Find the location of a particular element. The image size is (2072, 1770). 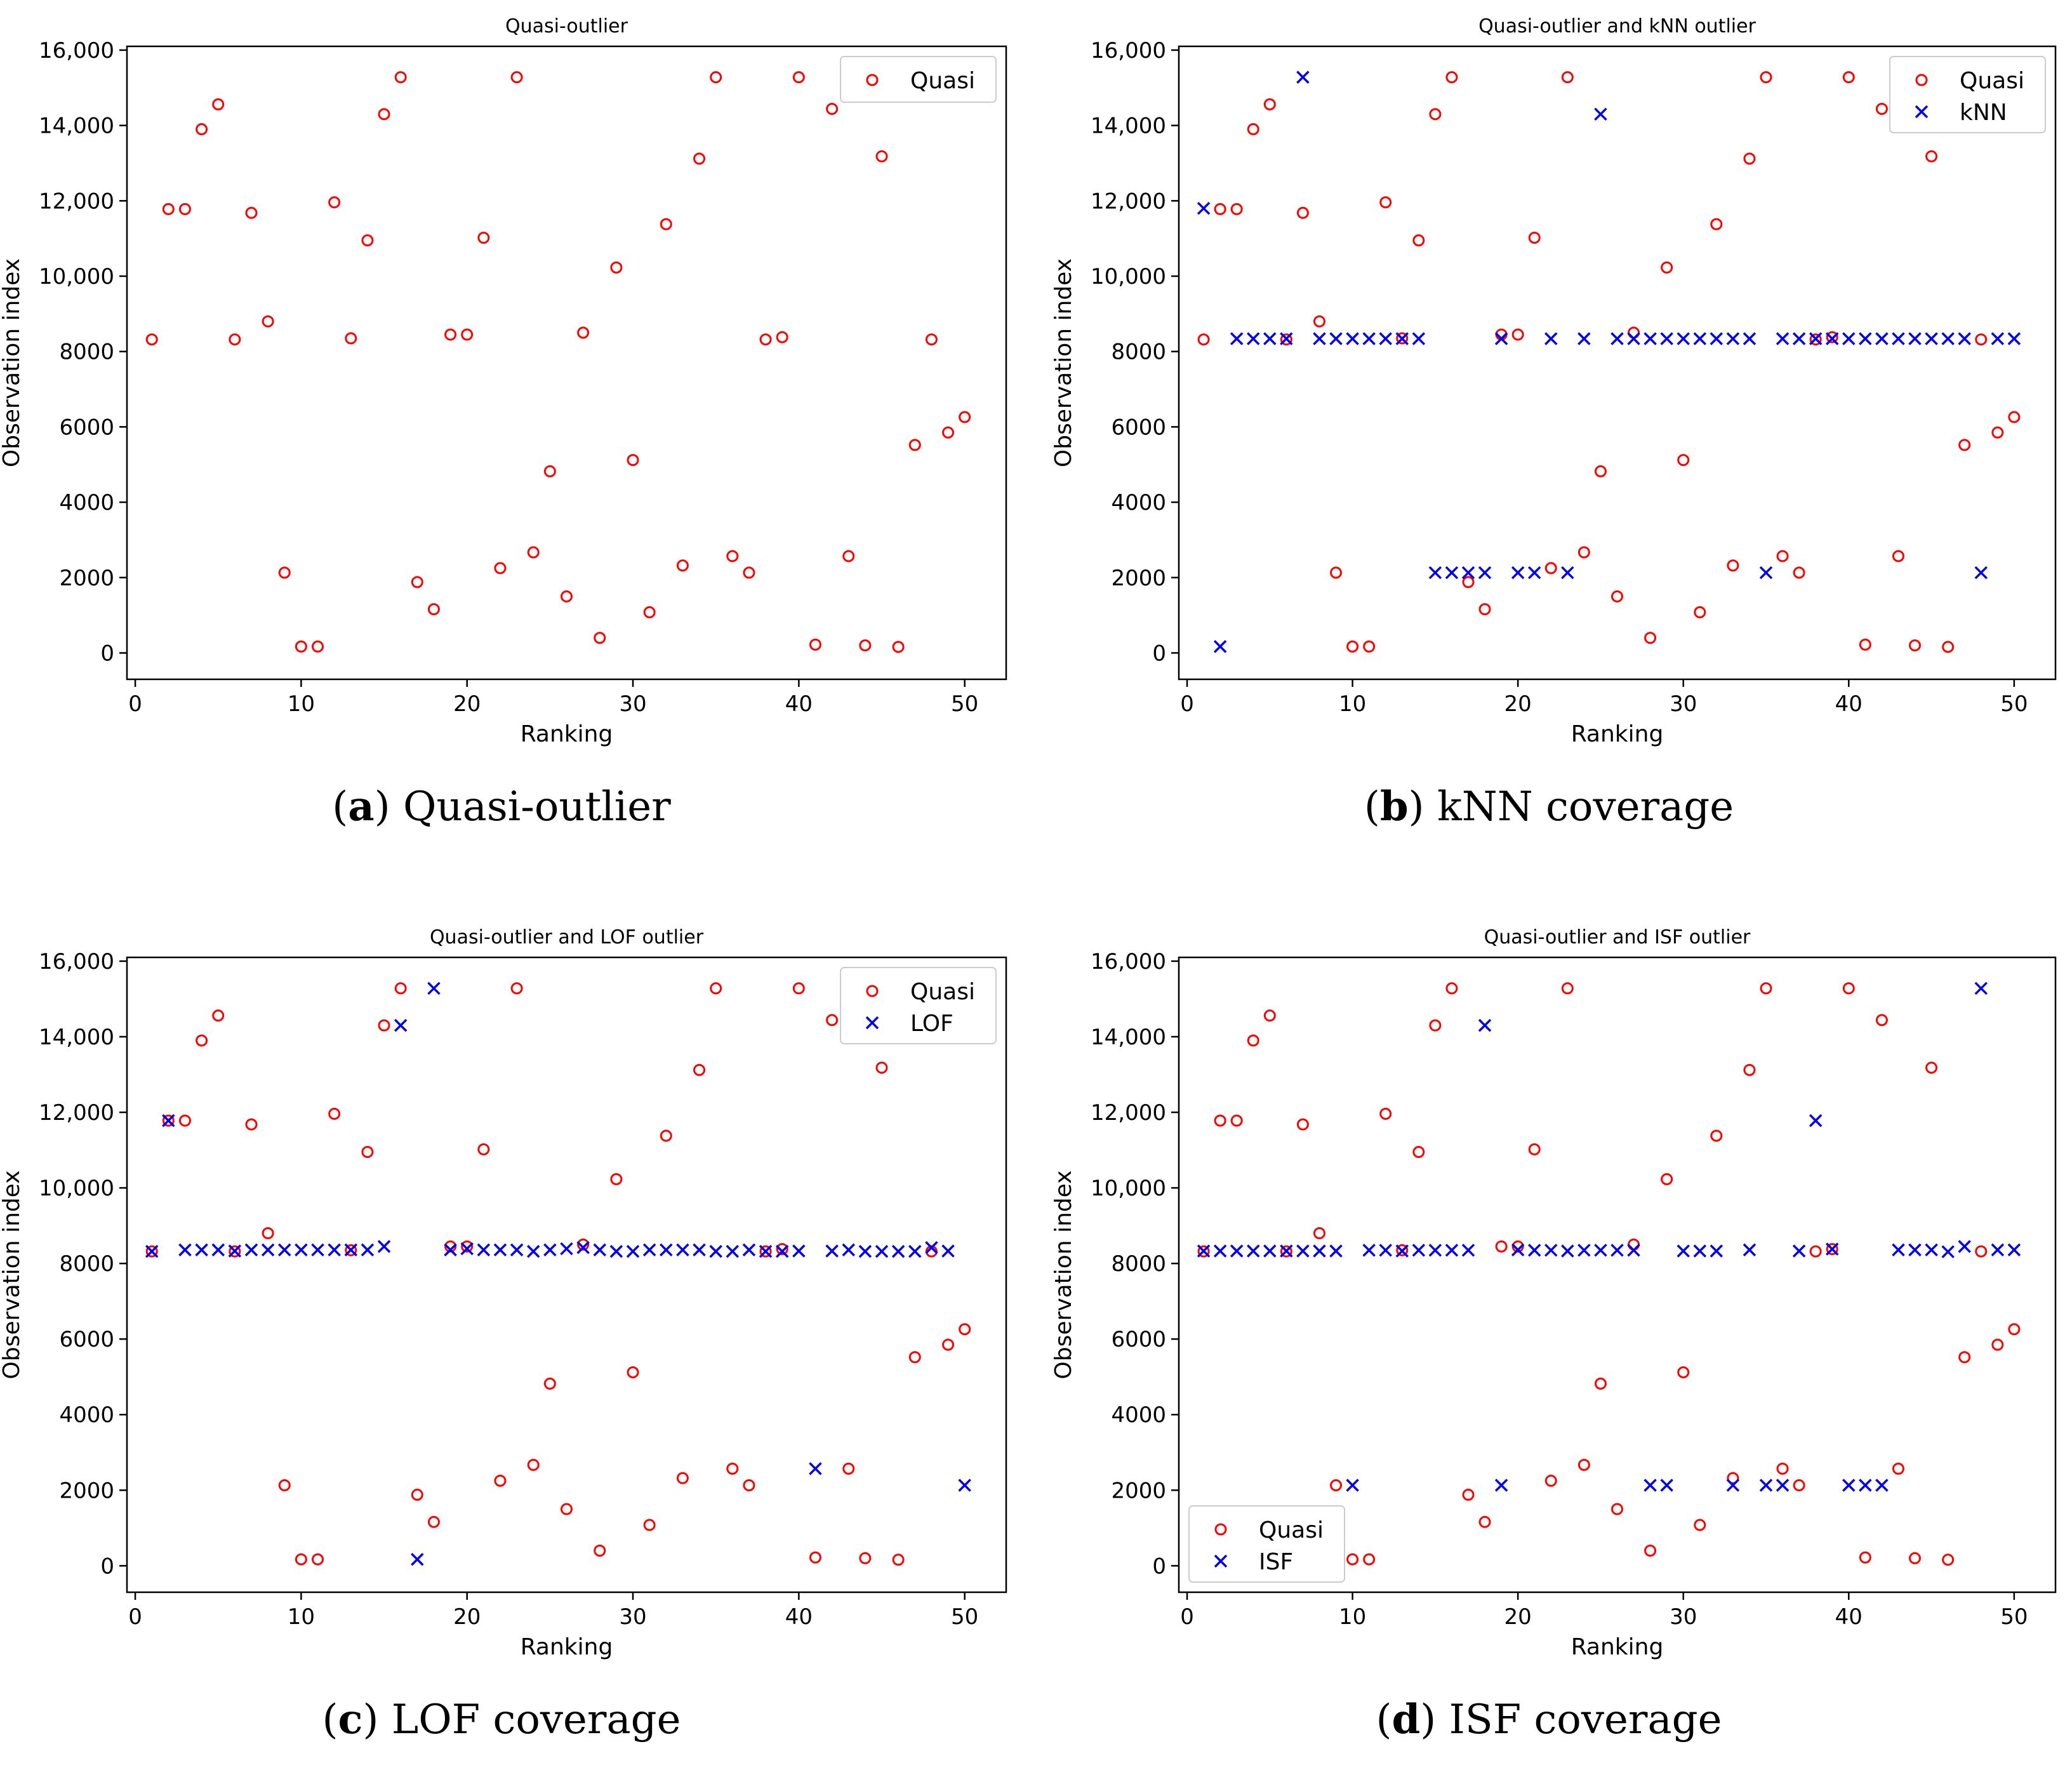

series-knn is located at coordinates (1609, 361).